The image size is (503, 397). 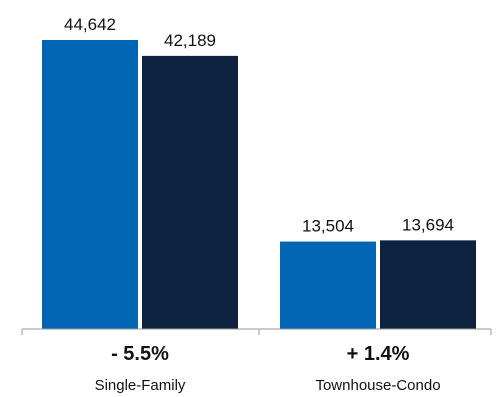 What do you see at coordinates (190, 40) in the screenshot?
I see `data-label-single-family-series-2: 42,189` at bounding box center [190, 40].